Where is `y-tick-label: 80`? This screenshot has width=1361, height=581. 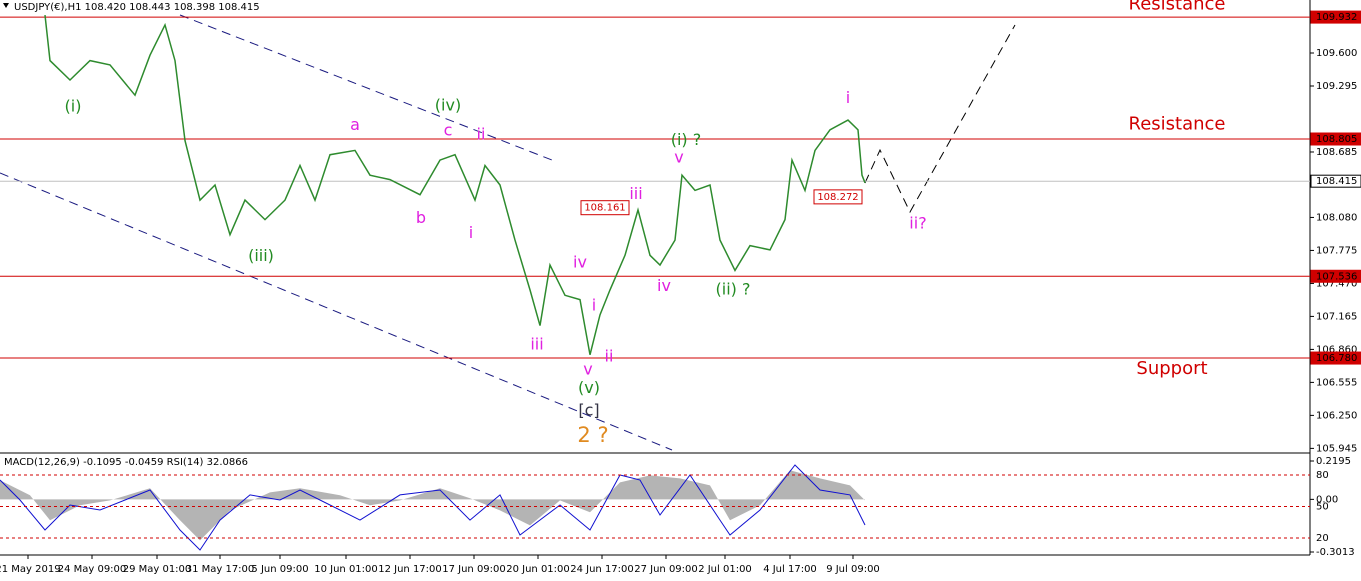 y-tick-label: 80 is located at coordinates (1322, 475).